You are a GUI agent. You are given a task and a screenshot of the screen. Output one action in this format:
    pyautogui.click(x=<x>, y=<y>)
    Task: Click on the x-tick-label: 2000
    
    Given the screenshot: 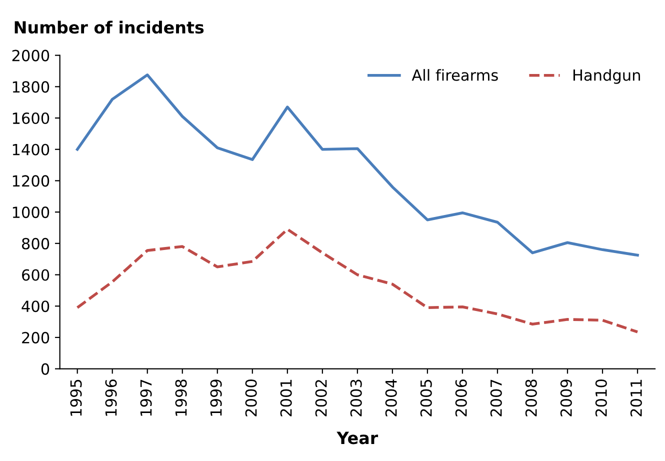 What is the action you would take?
    pyautogui.click(x=251, y=398)
    